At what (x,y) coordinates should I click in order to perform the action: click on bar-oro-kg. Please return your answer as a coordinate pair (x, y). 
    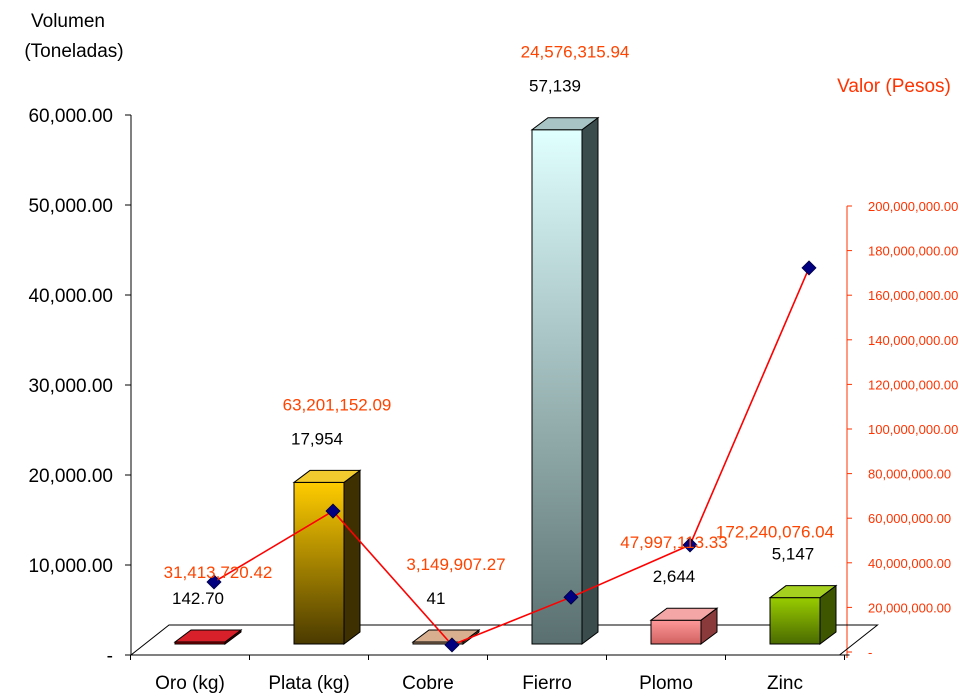
    Looking at the image, I should click on (208, 637).